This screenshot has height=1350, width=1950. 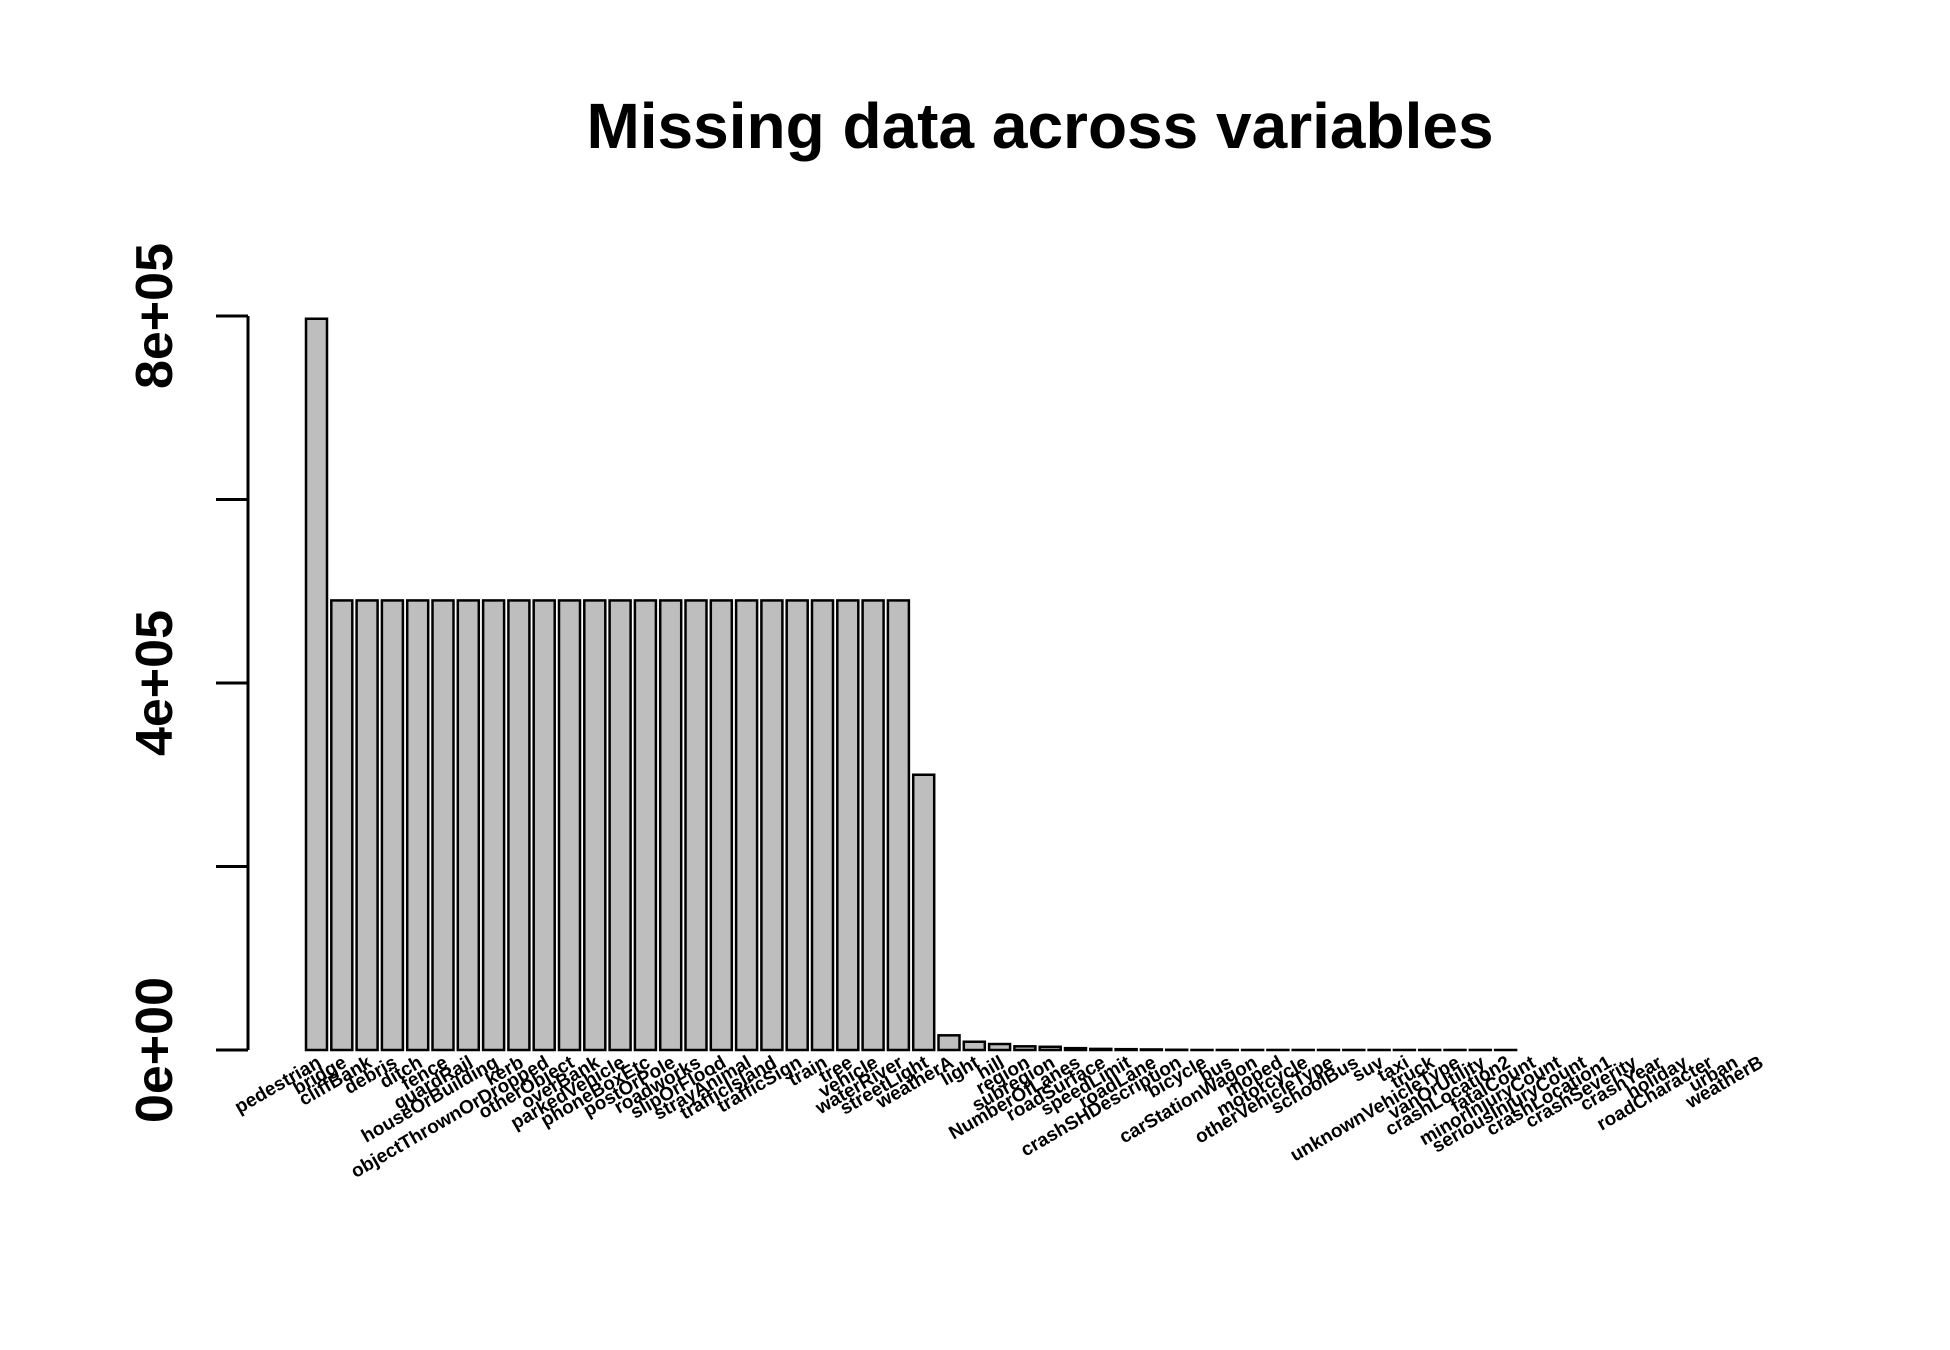 I want to click on bar-vehicle, so click(x=873, y=825).